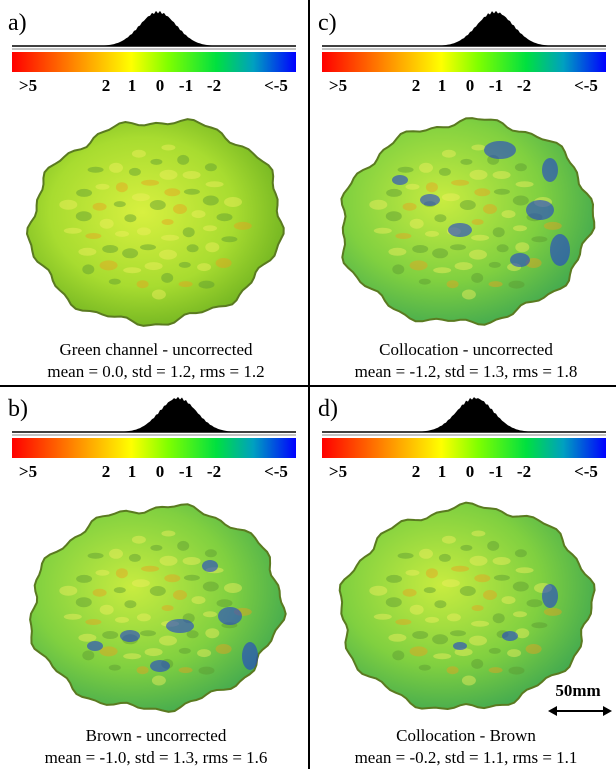 Image resolution: width=616 pixels, height=769 pixels. What do you see at coordinates (466, 735) in the screenshot?
I see `caption: Collocation - Brown` at bounding box center [466, 735].